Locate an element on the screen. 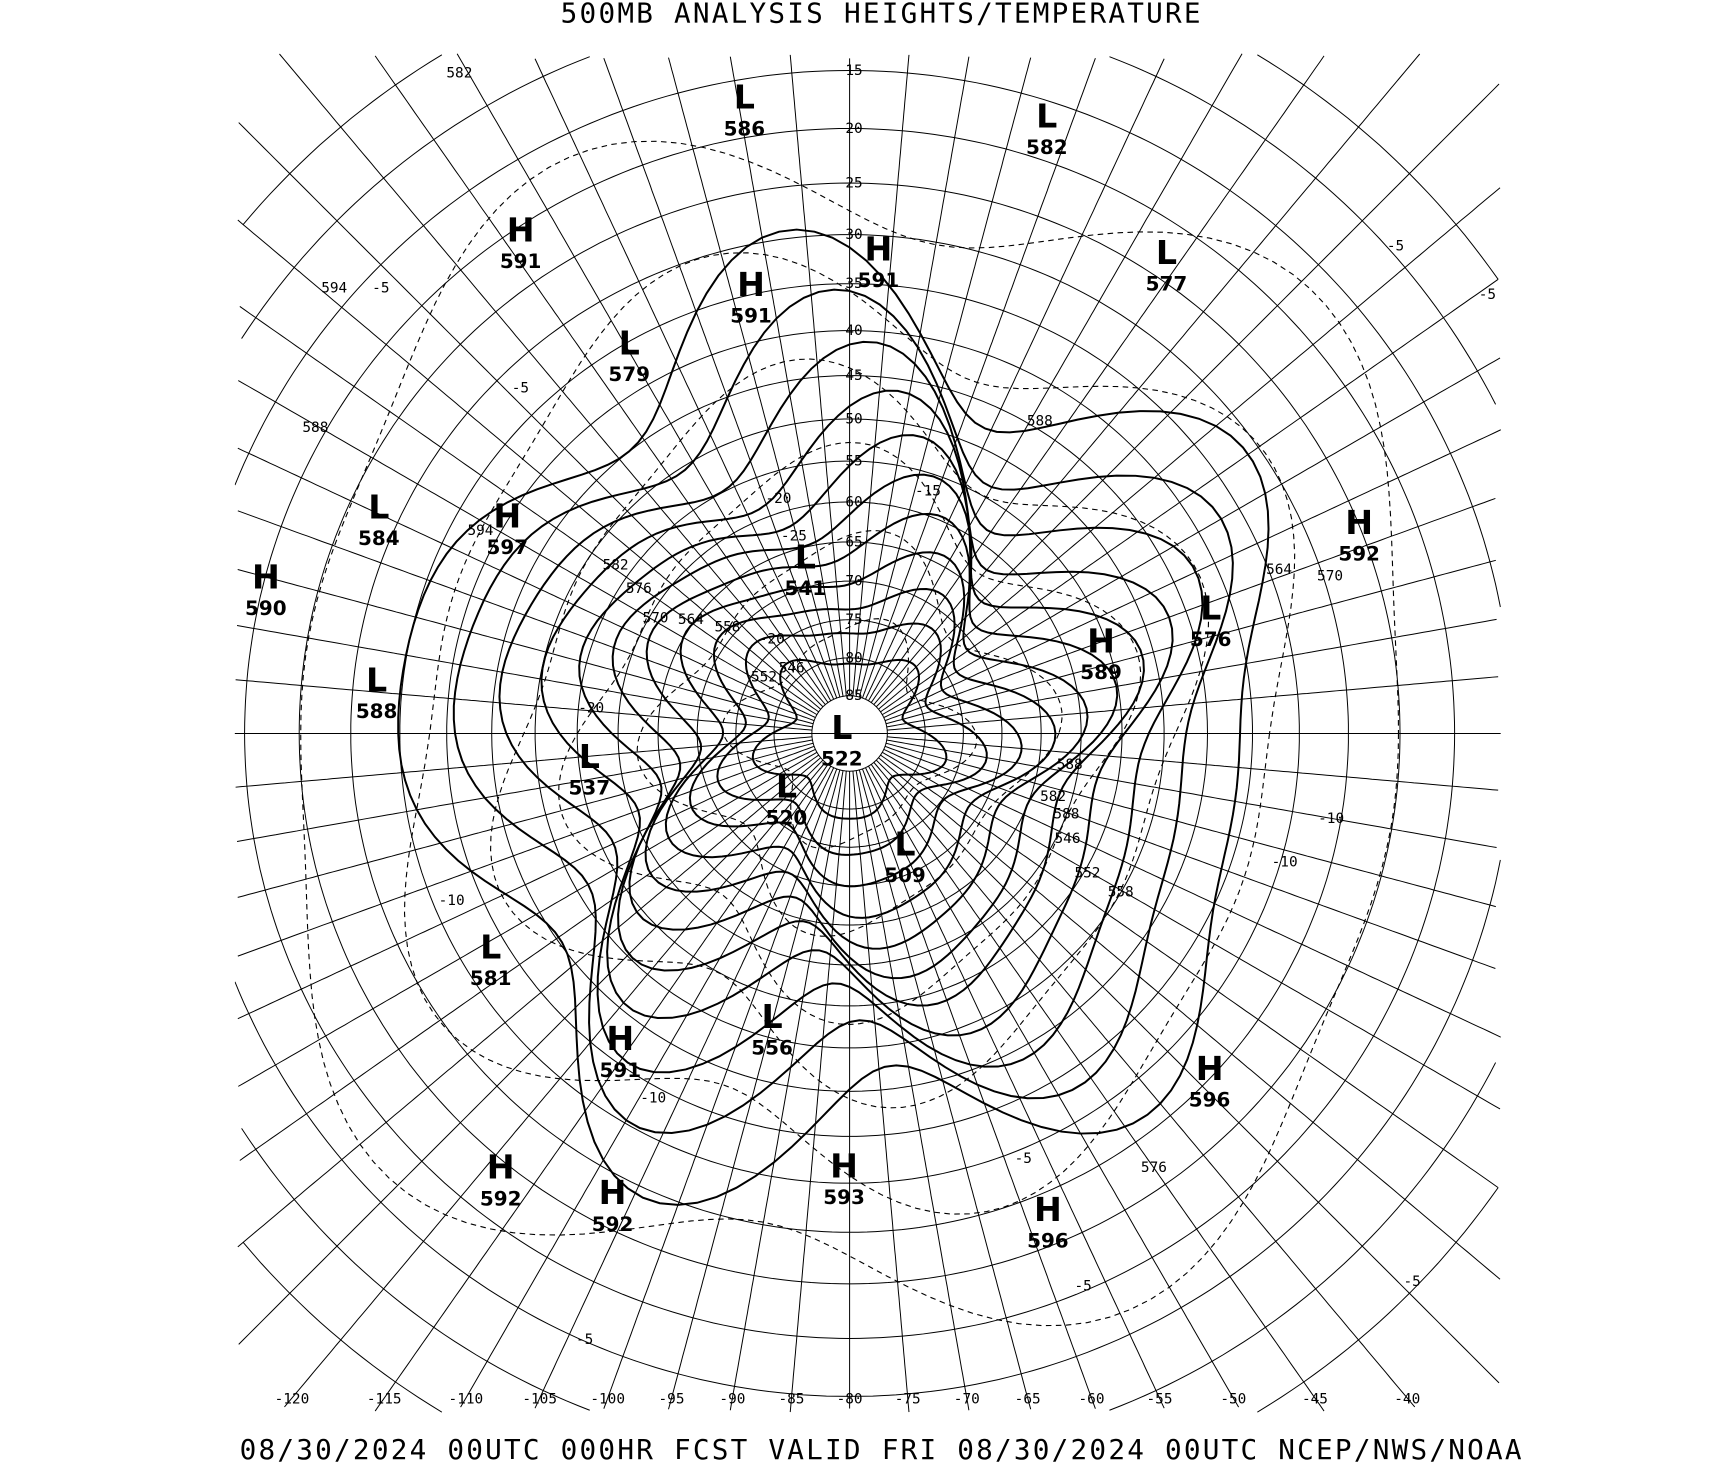 This screenshot has height=1478, width=1728. latitude-label: 60 is located at coordinates (853, 502).